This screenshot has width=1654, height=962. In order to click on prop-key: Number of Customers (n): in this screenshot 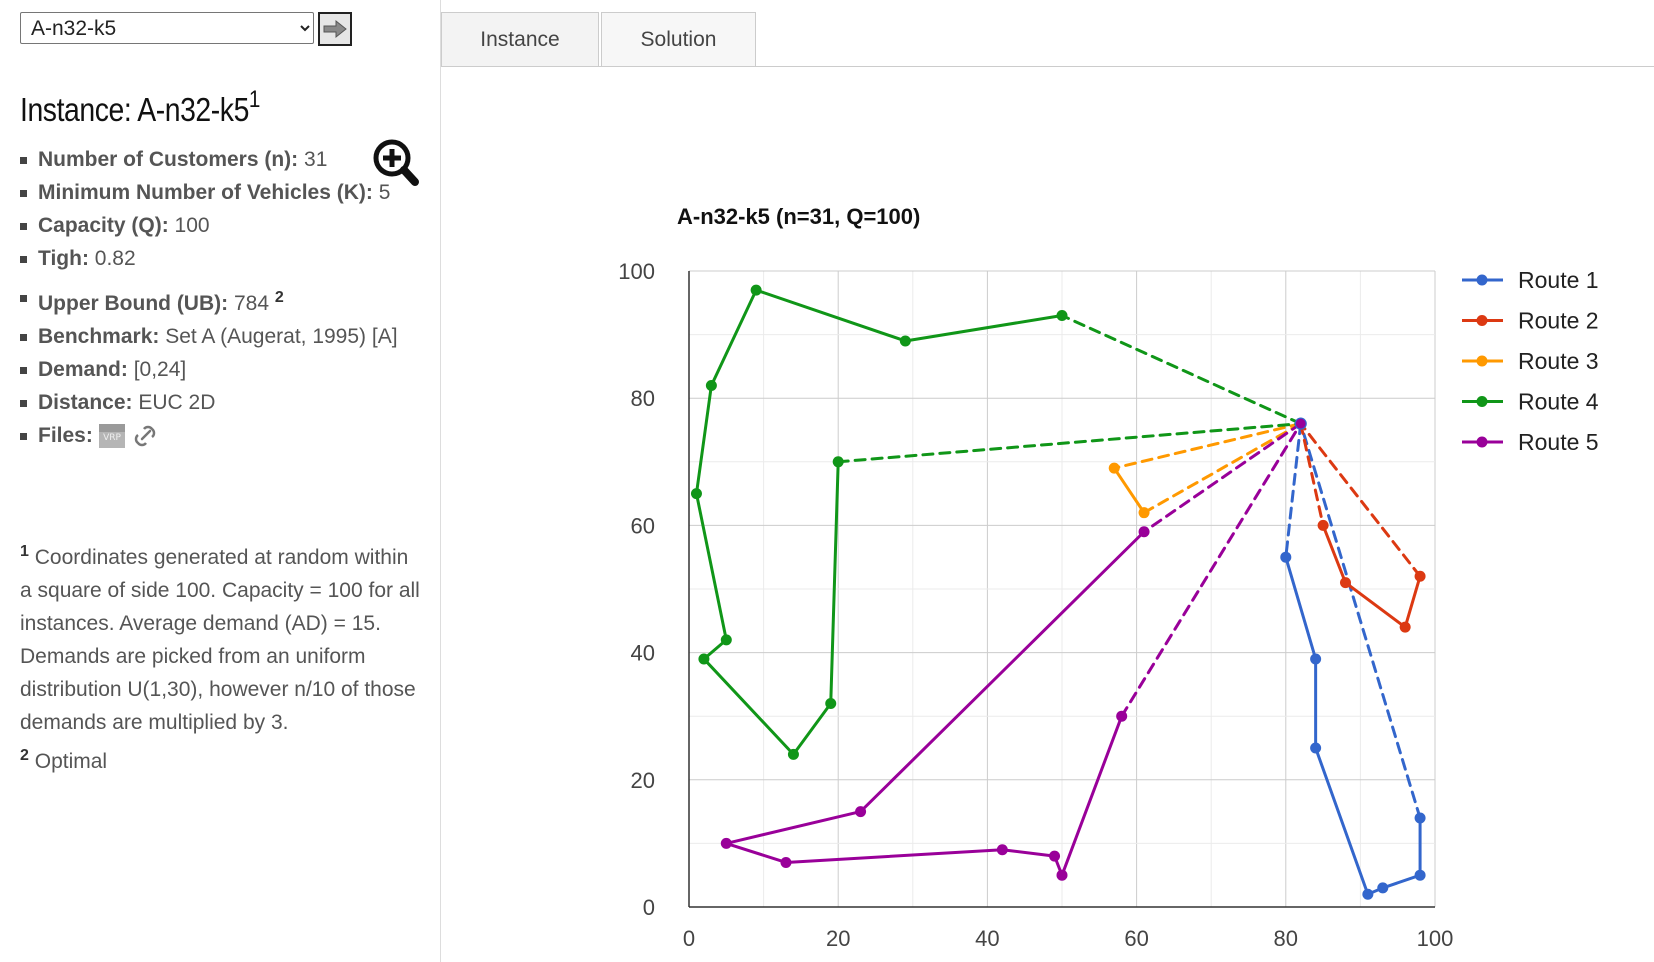, I will do `click(168, 159)`.